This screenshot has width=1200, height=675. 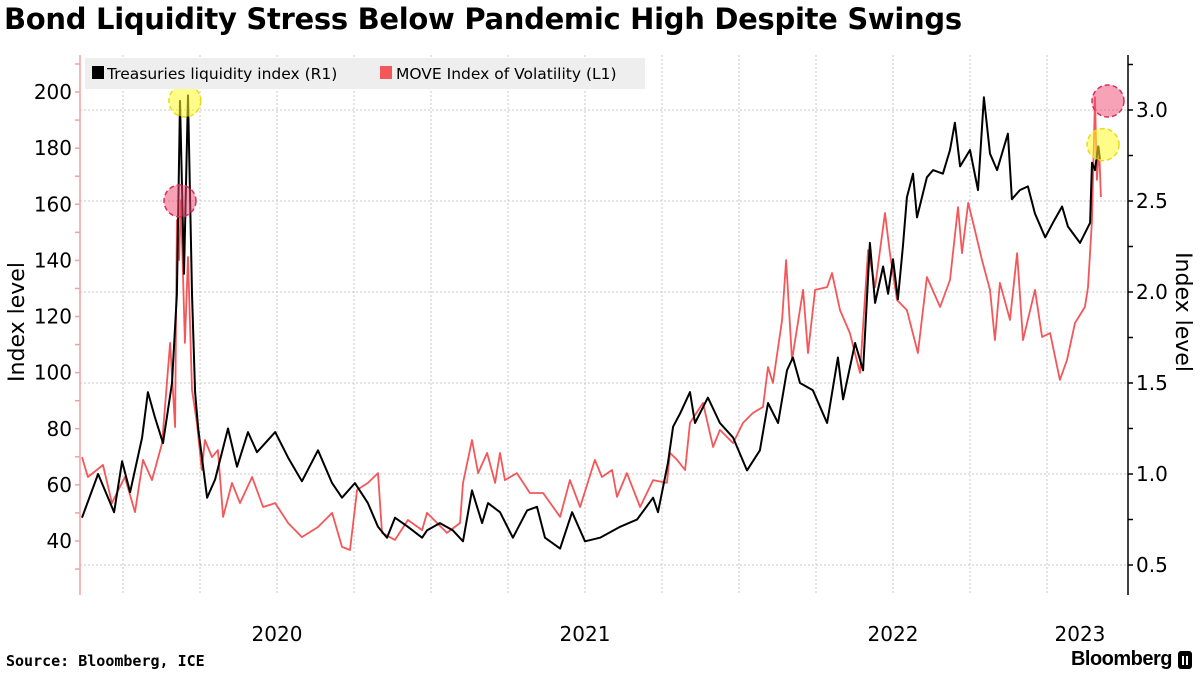 I want to click on legend-swatch-move, so click(x=386, y=72).